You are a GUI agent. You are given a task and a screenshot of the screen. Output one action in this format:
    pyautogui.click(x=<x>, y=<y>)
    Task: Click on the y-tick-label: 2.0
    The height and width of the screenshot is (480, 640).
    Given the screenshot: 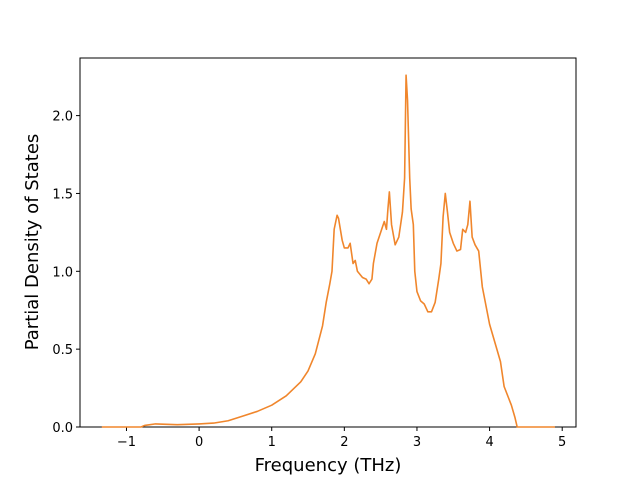 What is the action you would take?
    pyautogui.click(x=62, y=117)
    